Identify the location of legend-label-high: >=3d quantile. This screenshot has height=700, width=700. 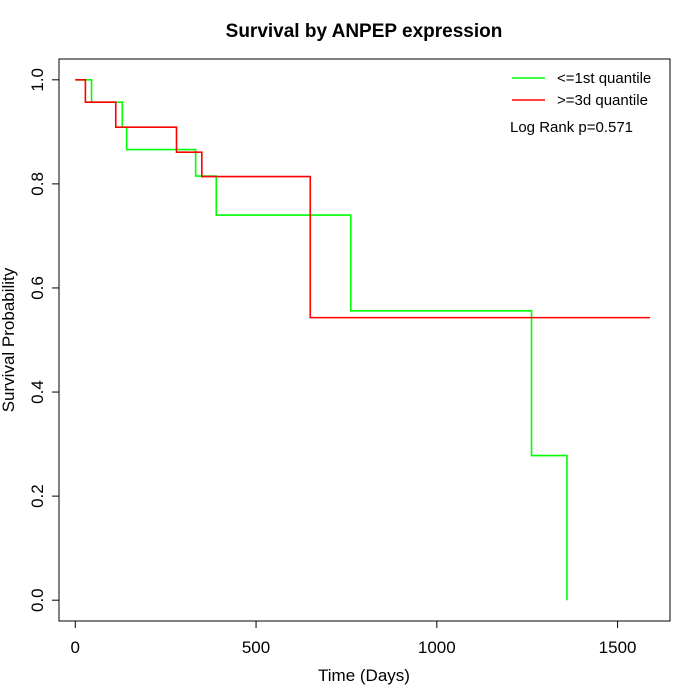
(602, 100).